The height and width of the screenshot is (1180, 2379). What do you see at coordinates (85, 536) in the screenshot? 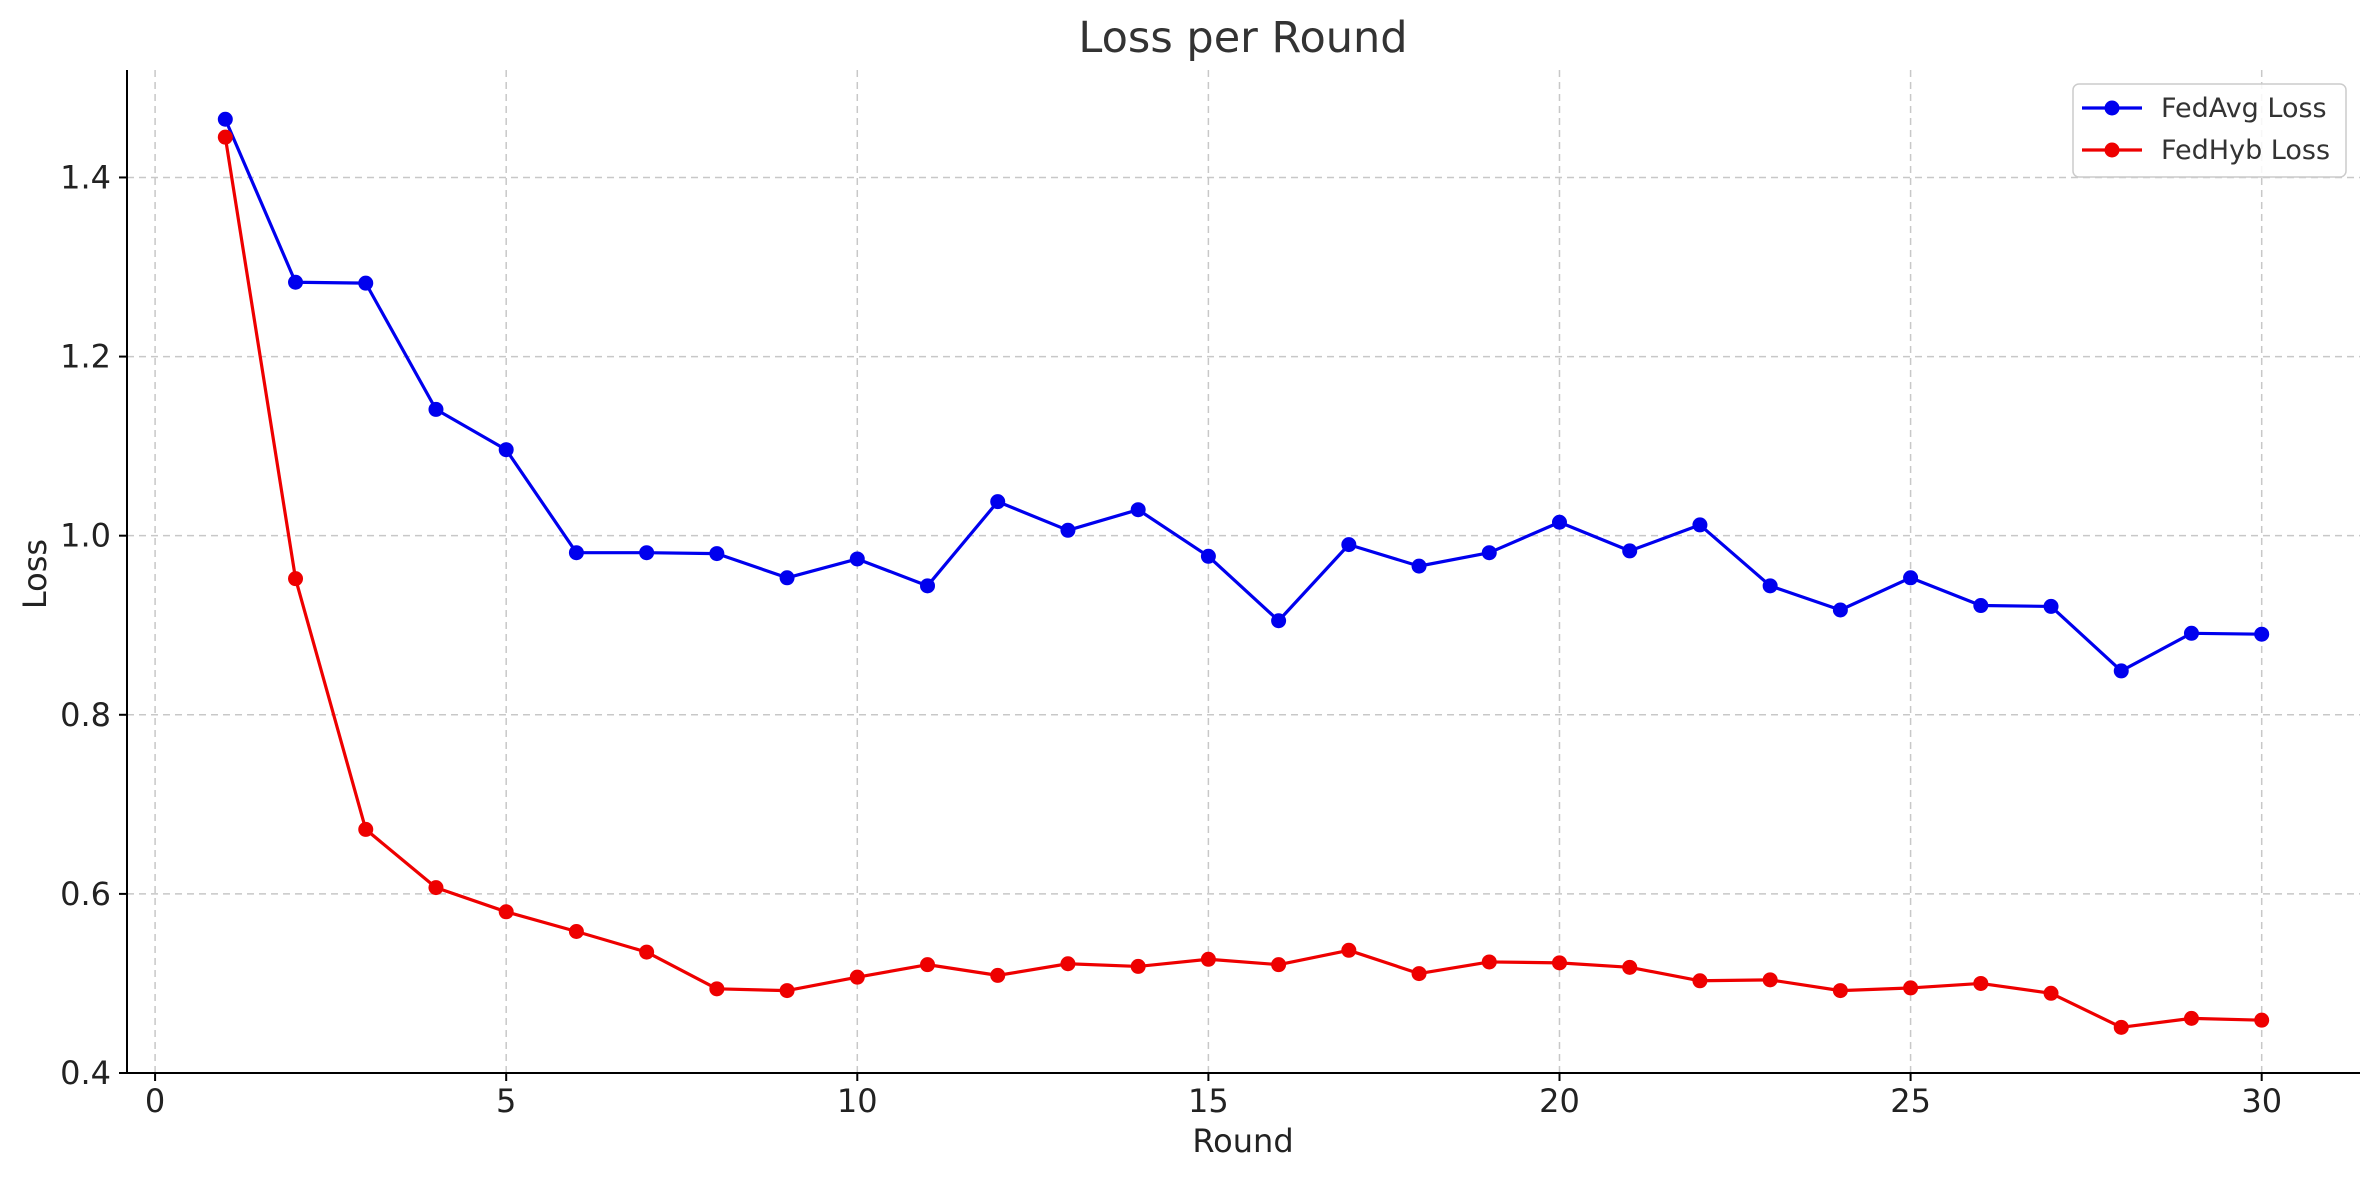
I see `y-tick-label: 1.0` at bounding box center [85, 536].